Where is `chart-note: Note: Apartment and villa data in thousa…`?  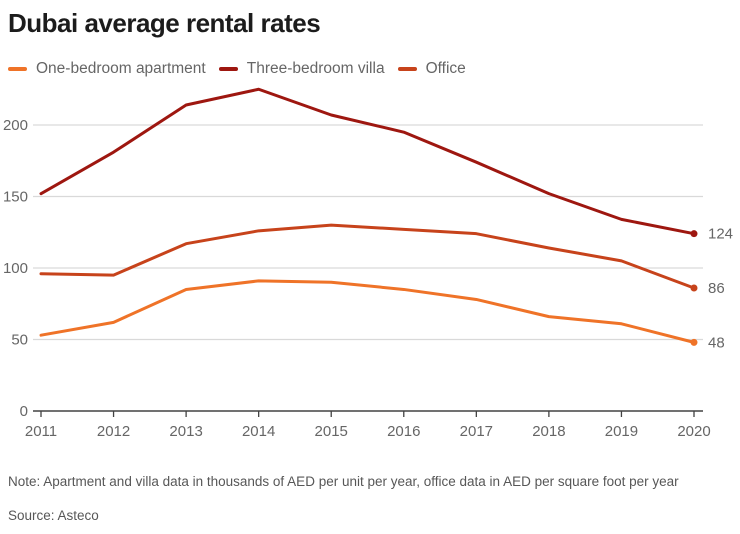
chart-note: Note: Apartment and villa data in thousa… is located at coordinates (343, 481).